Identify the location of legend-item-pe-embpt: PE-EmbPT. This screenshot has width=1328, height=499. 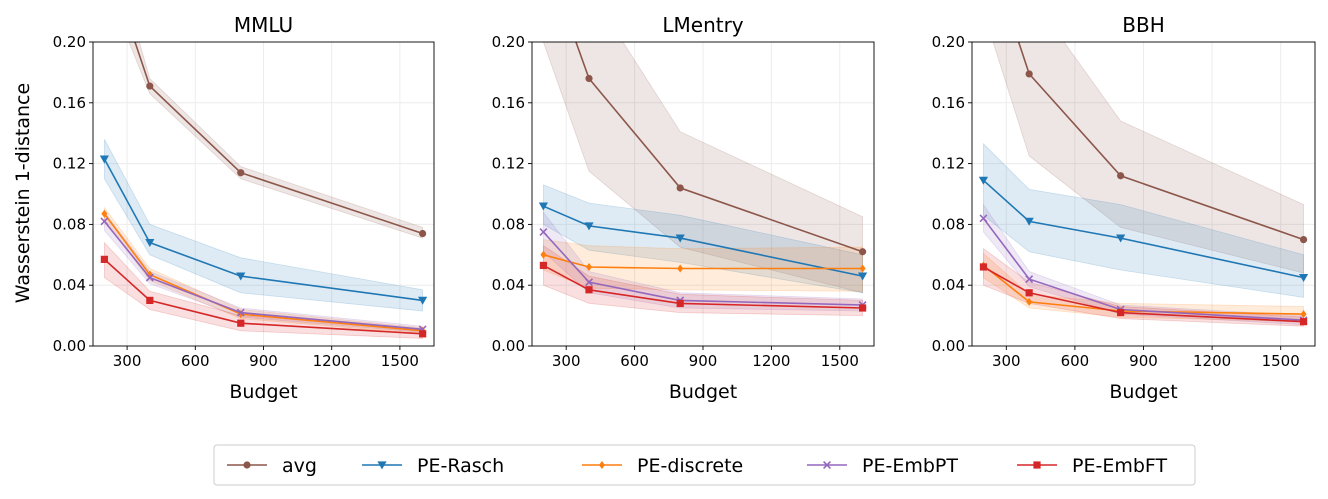
(882, 466).